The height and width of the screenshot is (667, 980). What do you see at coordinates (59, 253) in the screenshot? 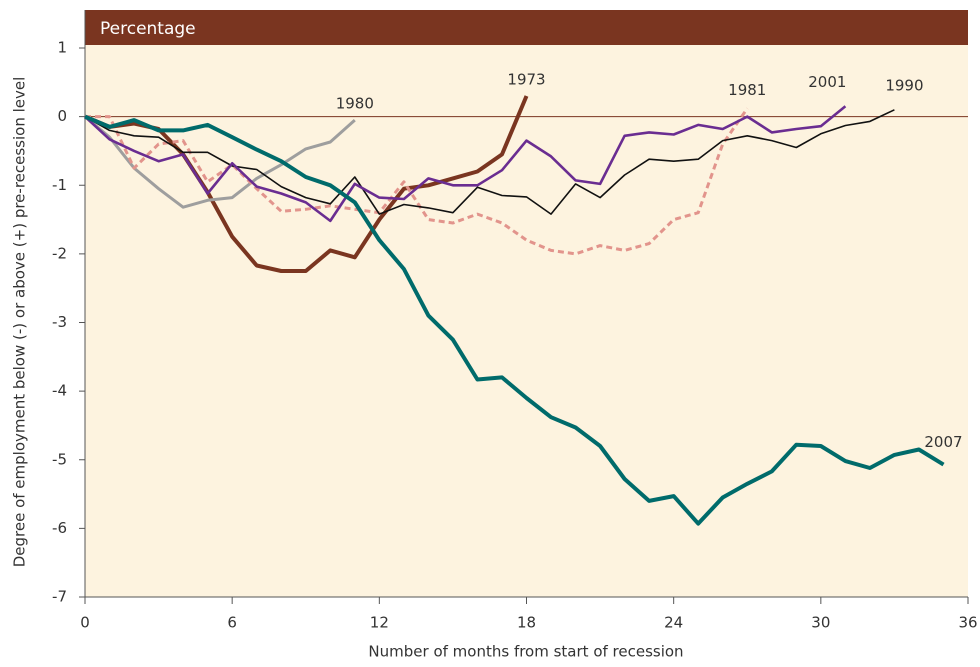
I see `y-tick-label: -2` at bounding box center [59, 253].